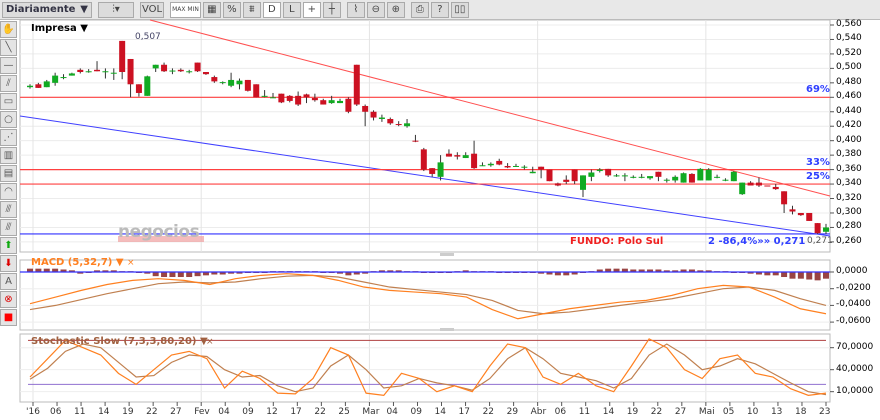  Describe the element at coordinates (8, 83) in the screenshot. I see `parallel-tool-icon: ⫽` at that location.